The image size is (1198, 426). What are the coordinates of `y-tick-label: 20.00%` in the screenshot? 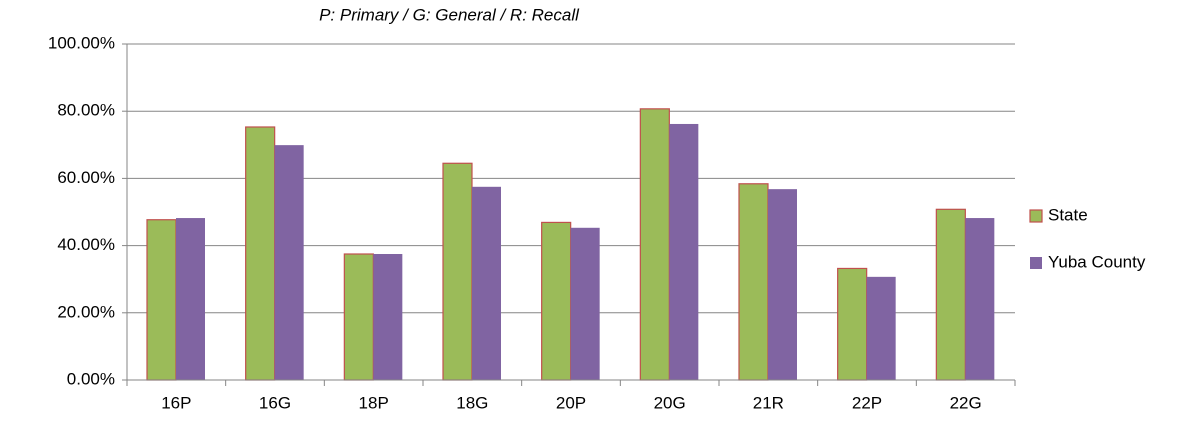 It's located at (86, 311).